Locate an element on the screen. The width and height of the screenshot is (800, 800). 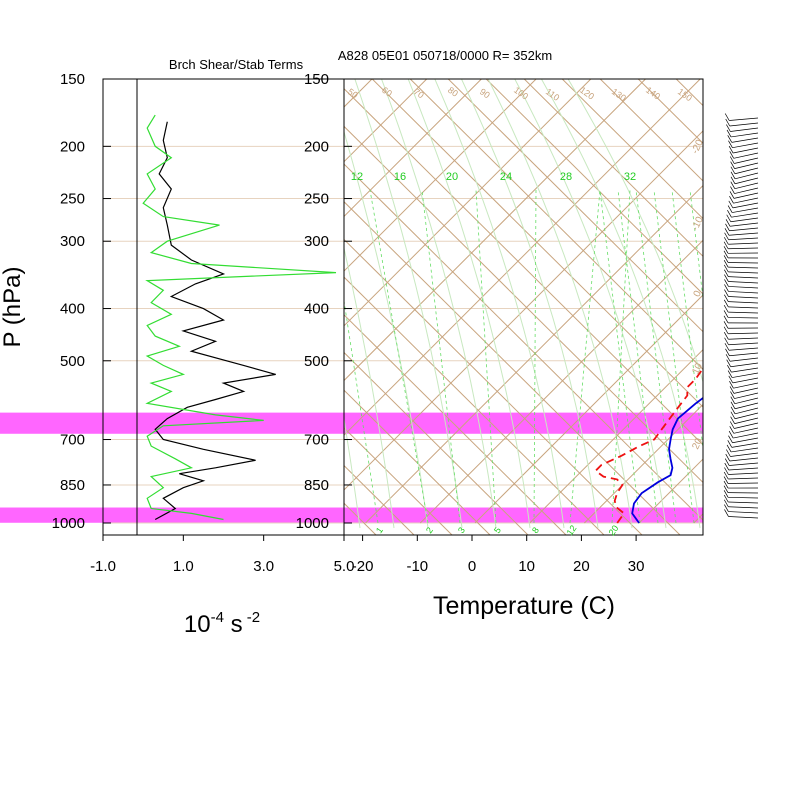
isotherm-top-label: 80 is located at coordinates (453, 92).